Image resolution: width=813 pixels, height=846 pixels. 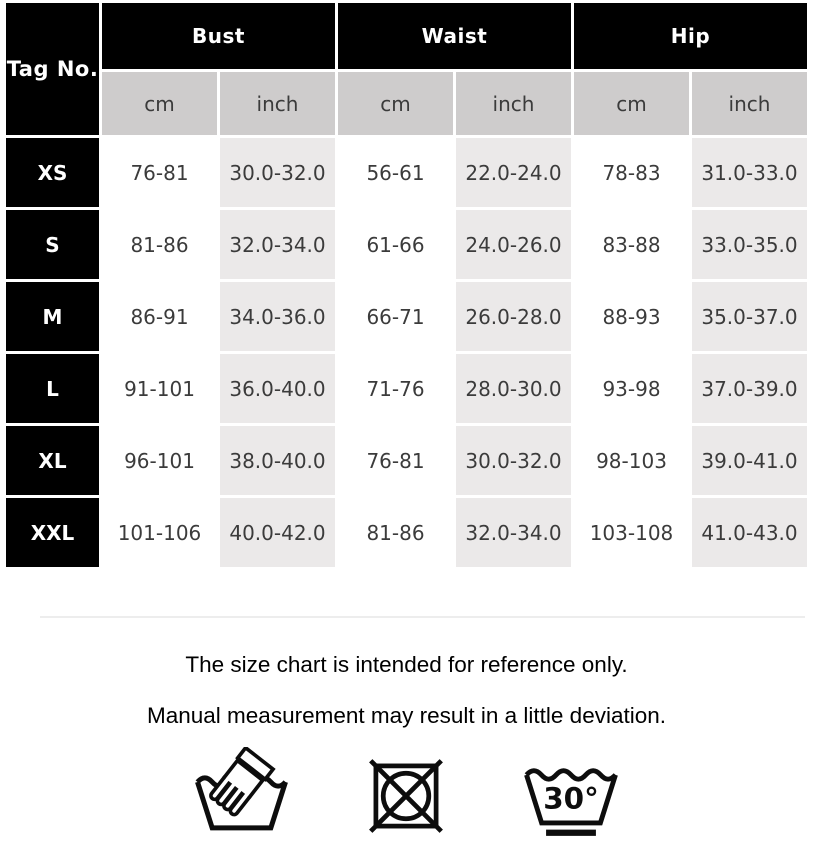 I want to click on table-cell: 36.0-40.0, so click(x=277, y=388).